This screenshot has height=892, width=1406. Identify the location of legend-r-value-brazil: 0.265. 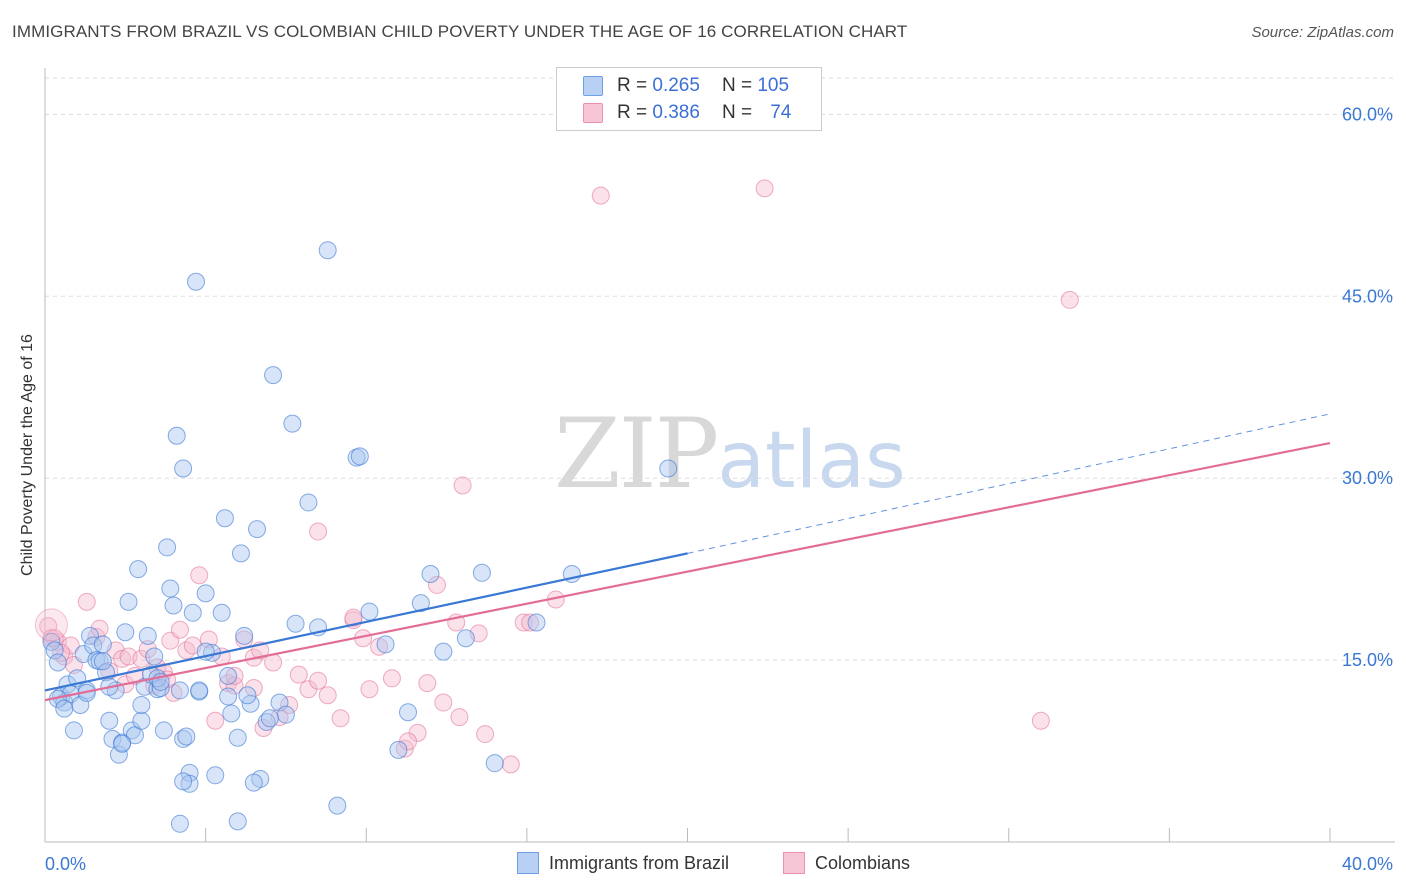
(676, 85).